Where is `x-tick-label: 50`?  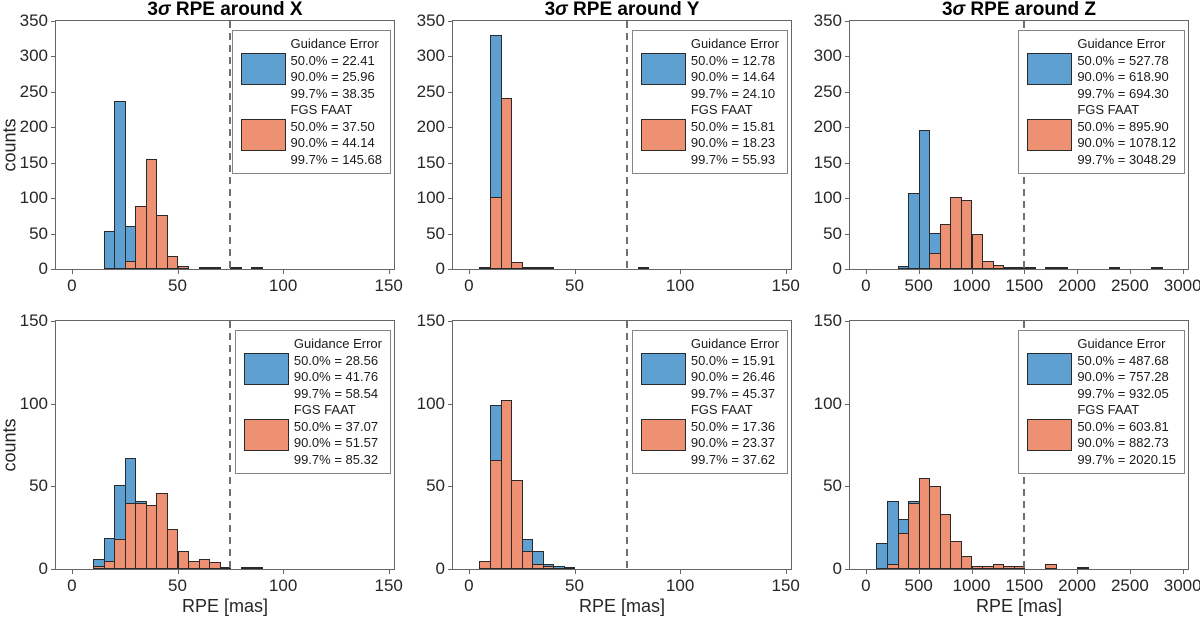
x-tick-label: 50 is located at coordinates (177, 585).